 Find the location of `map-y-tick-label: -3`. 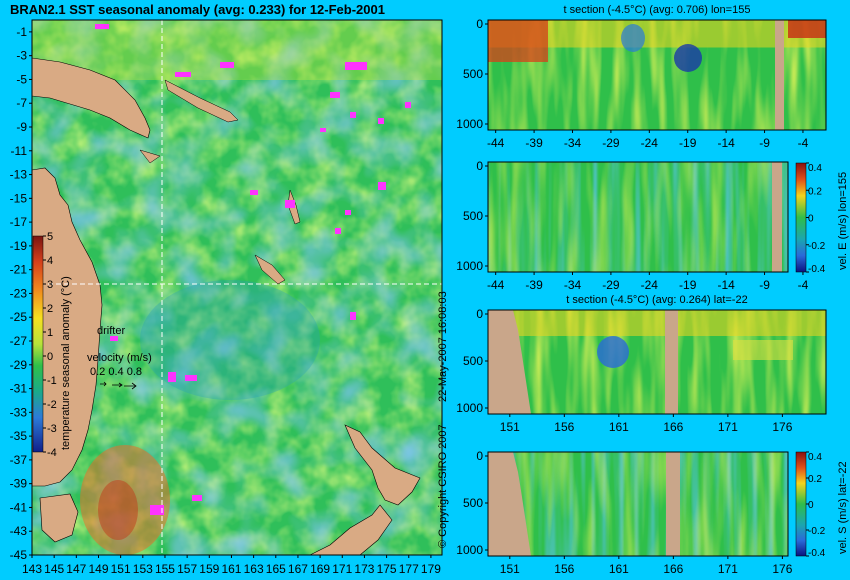

map-y-tick-label: -3 is located at coordinates (21, 56).